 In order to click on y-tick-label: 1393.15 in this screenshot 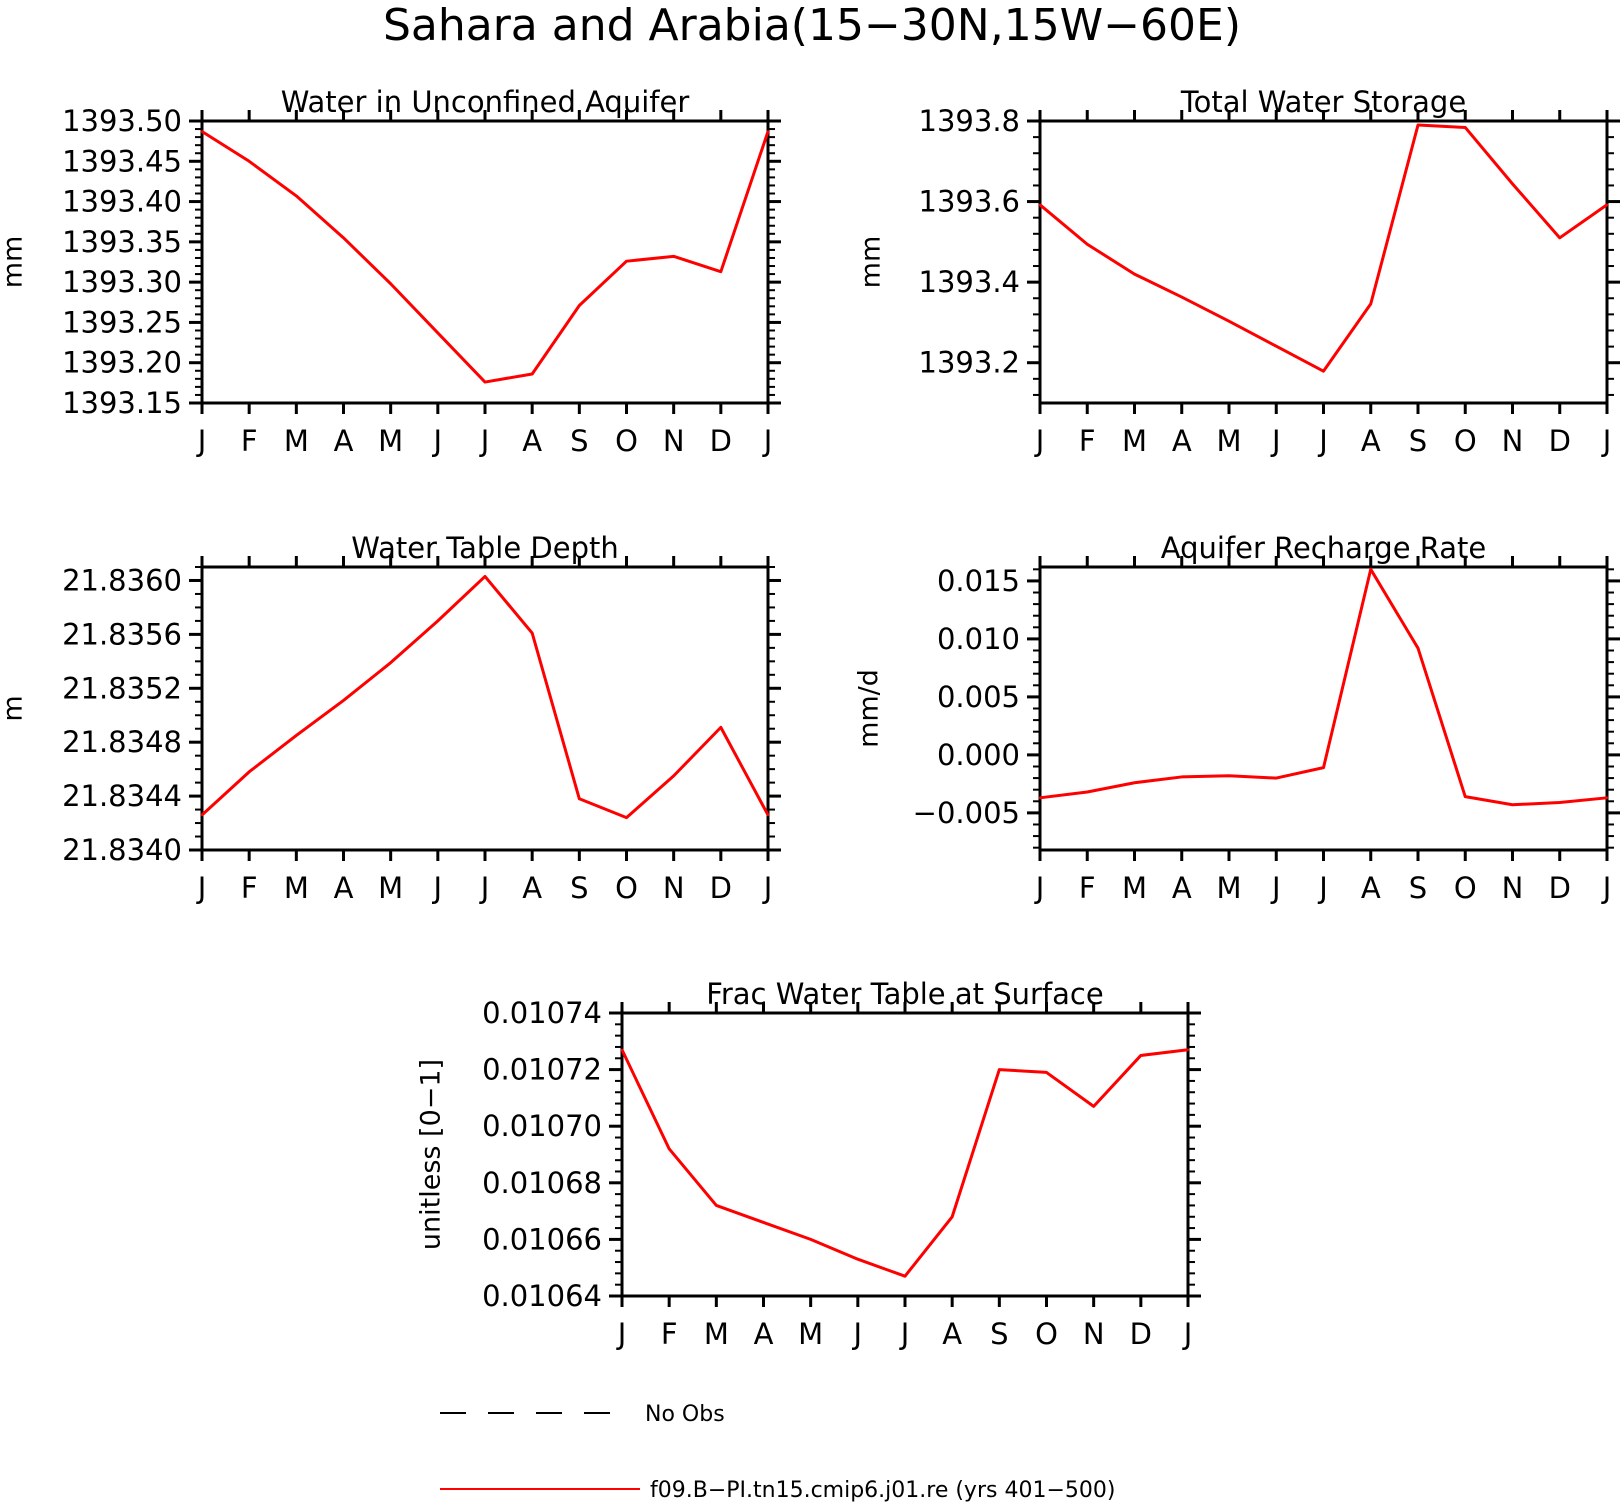, I will do `click(122, 403)`.